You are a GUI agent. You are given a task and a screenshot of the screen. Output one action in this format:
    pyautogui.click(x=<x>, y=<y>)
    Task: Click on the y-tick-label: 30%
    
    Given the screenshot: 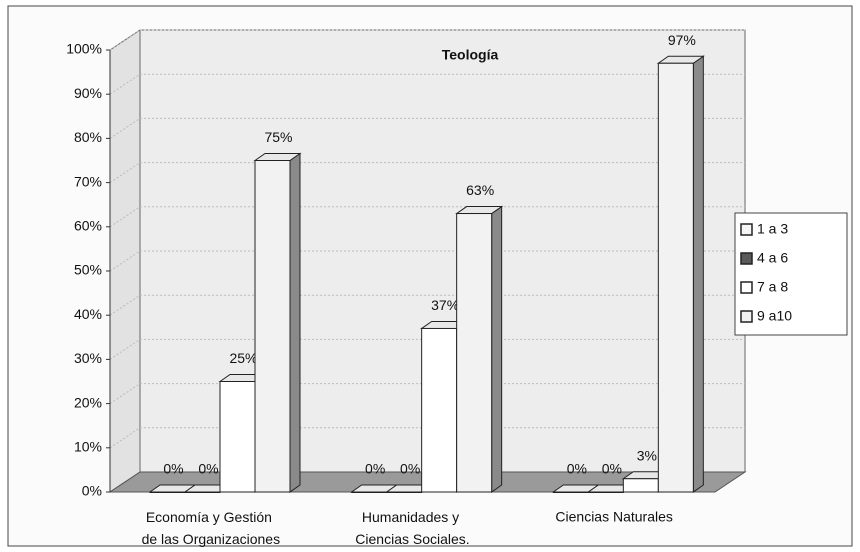 What is the action you would take?
    pyautogui.click(x=88, y=358)
    